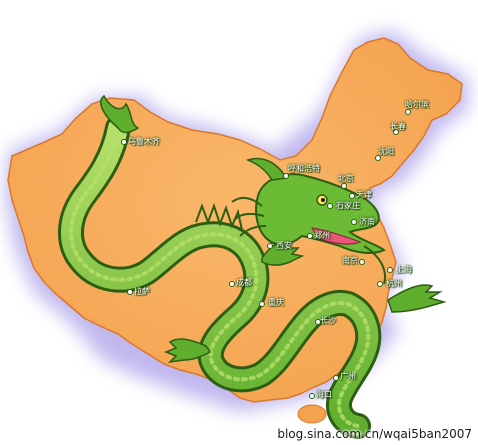  I want to click on city-label: 沈阳, so click(386, 151).